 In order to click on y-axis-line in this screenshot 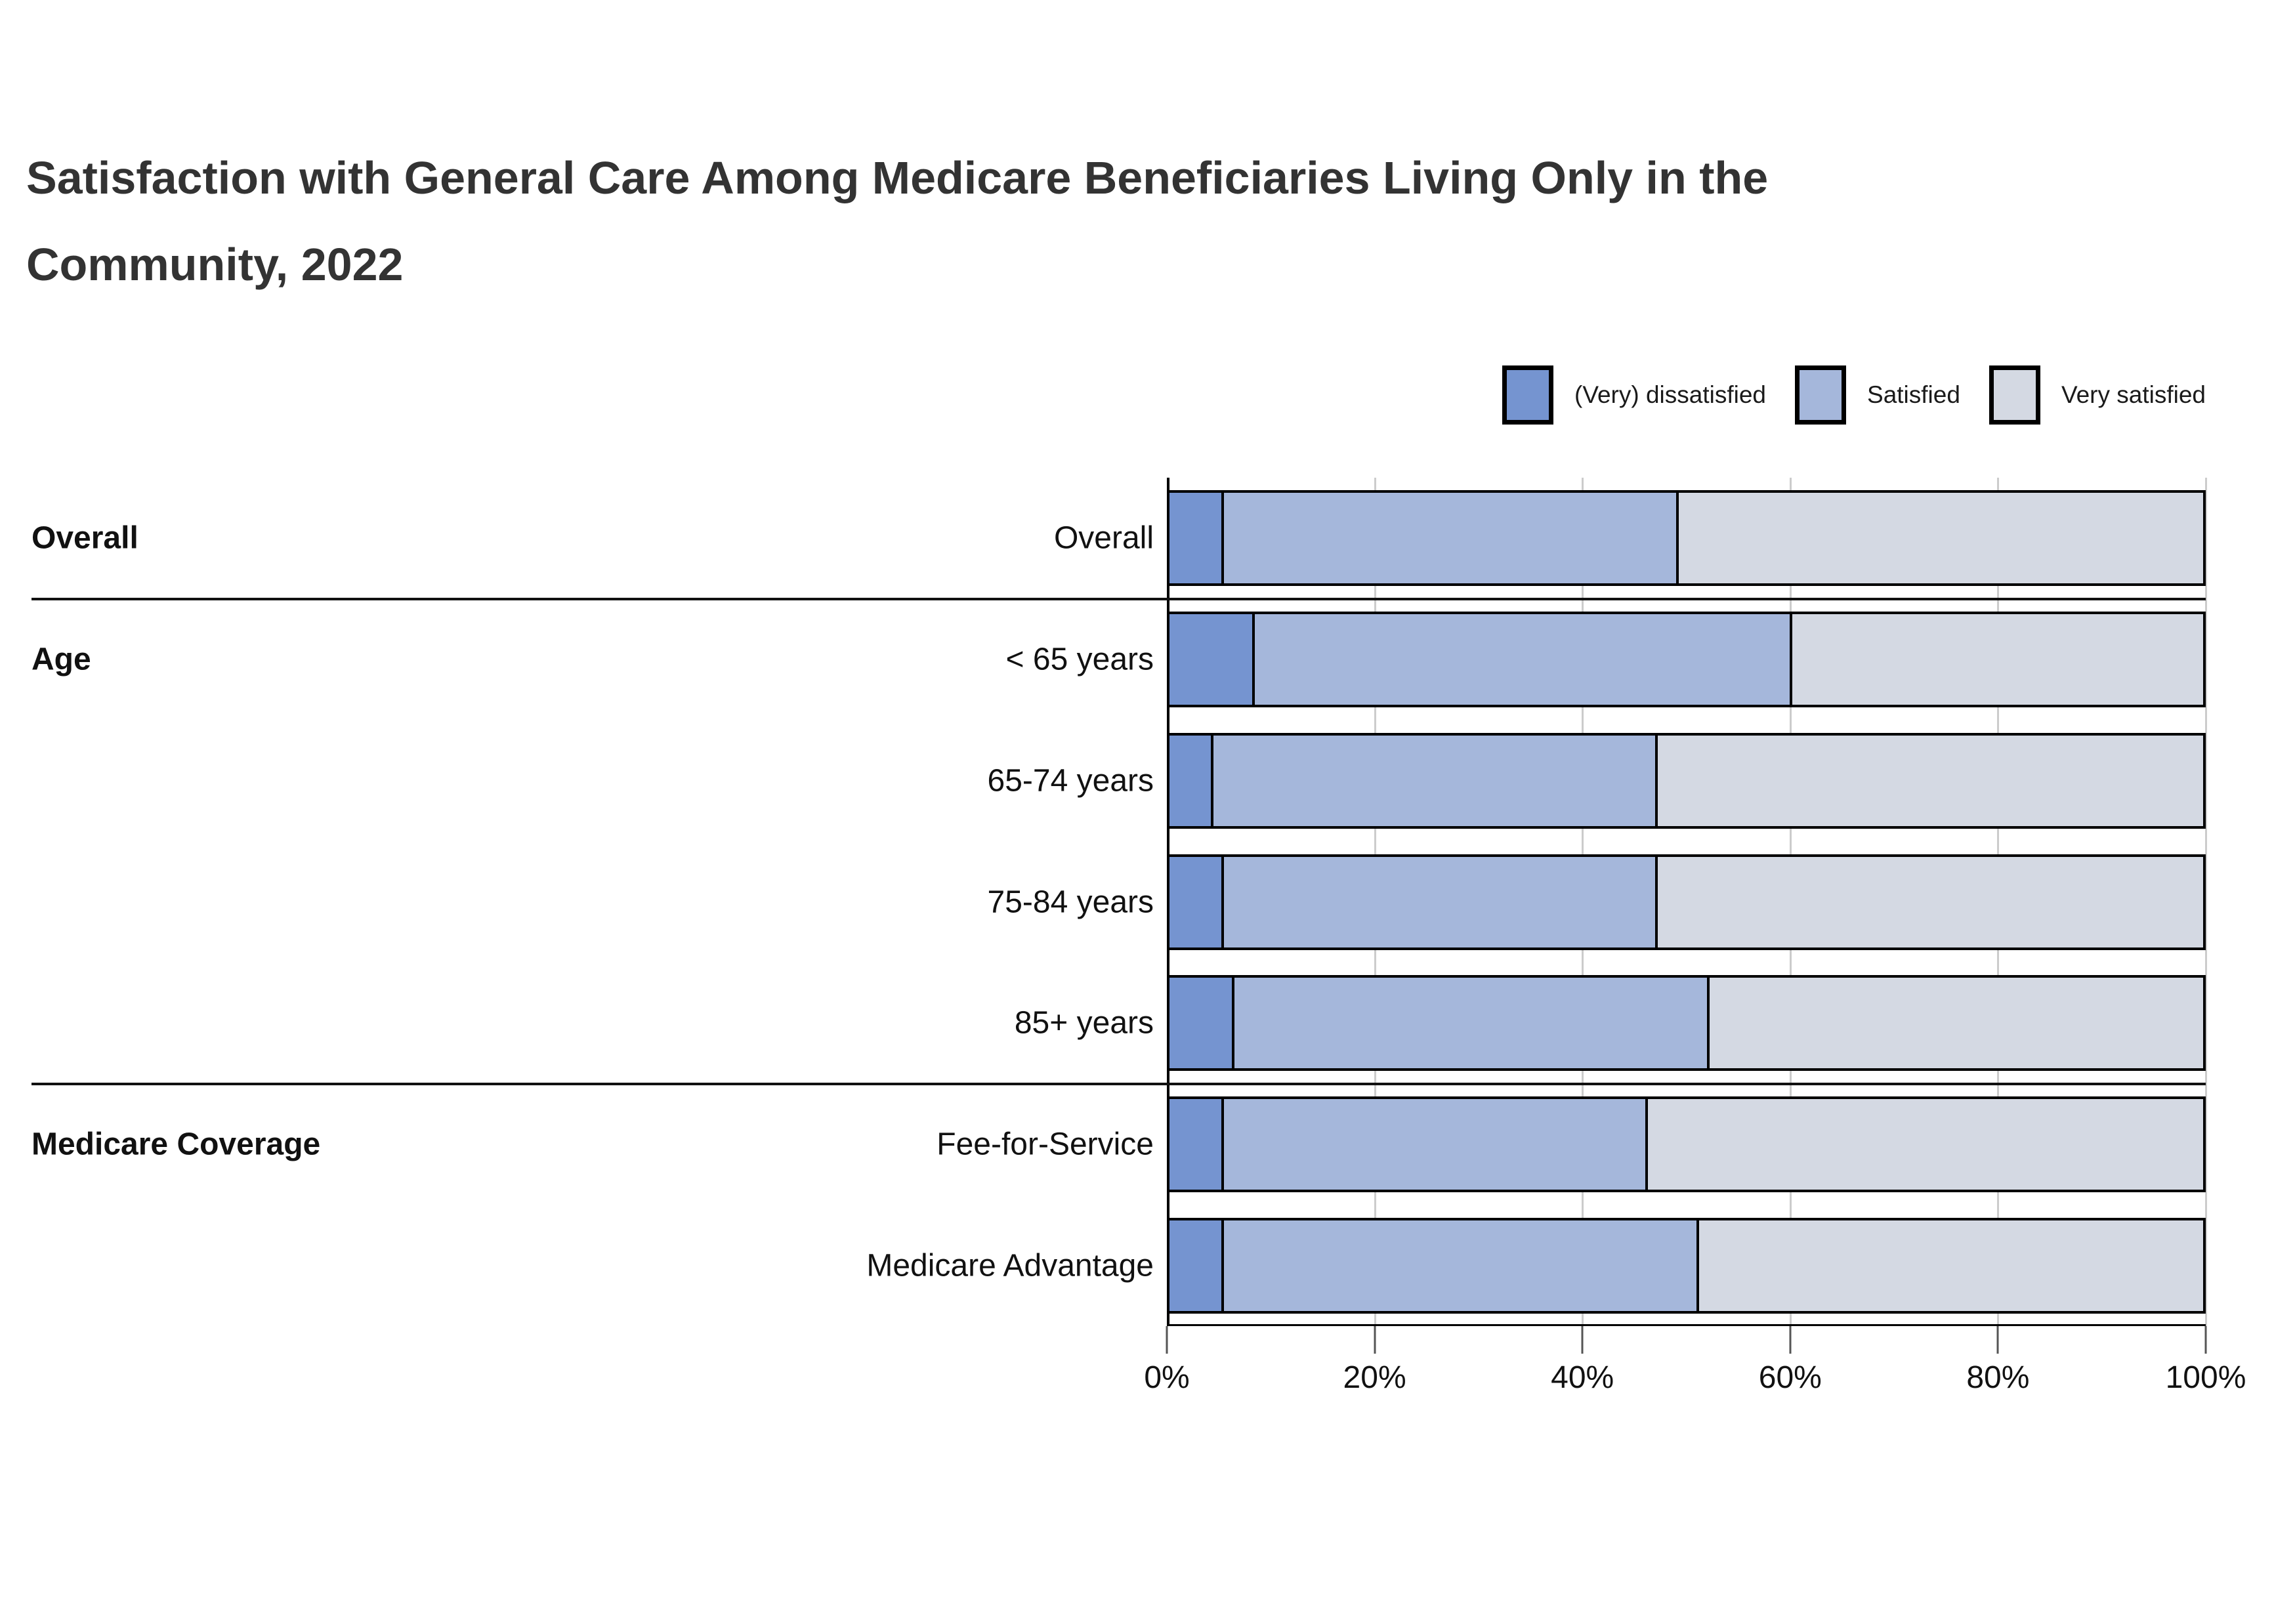, I will do `click(1168, 902)`.